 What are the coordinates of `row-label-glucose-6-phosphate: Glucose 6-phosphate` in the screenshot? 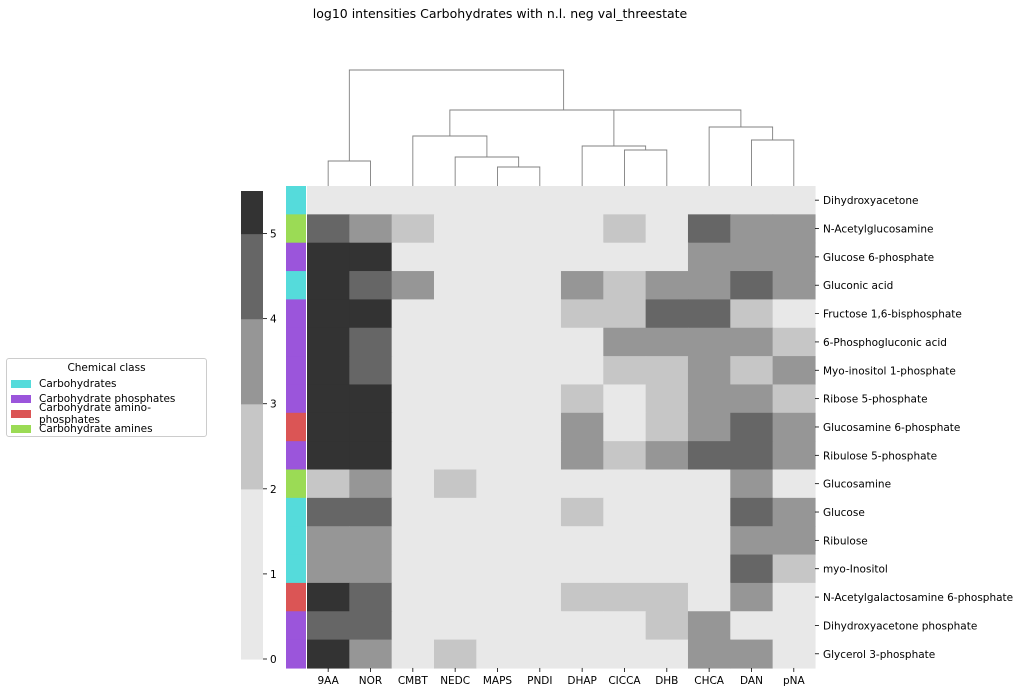 It's located at (878, 258).